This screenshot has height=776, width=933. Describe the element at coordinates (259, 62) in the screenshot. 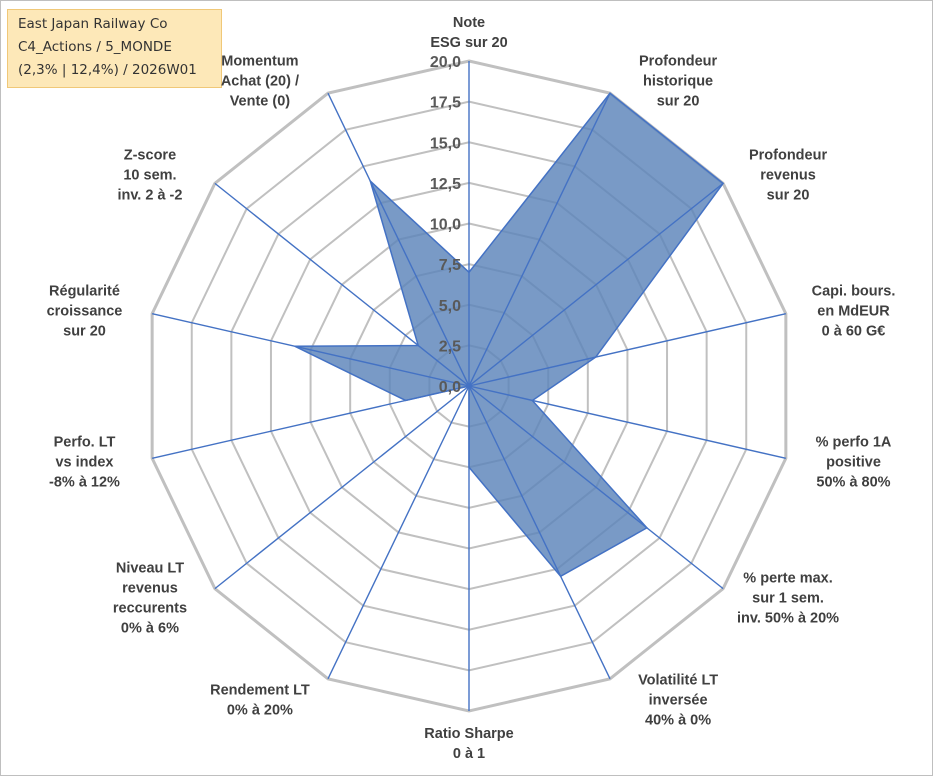

I see `axis-label-line: Momentum` at that location.